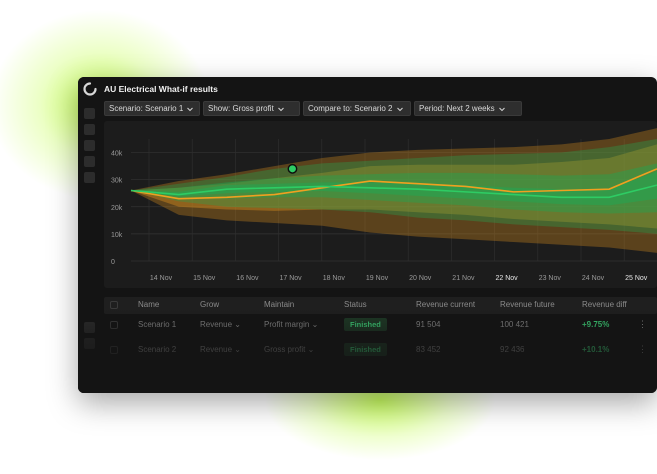  I want to click on cell-maintain-value: Profit margin, so click(287, 324).